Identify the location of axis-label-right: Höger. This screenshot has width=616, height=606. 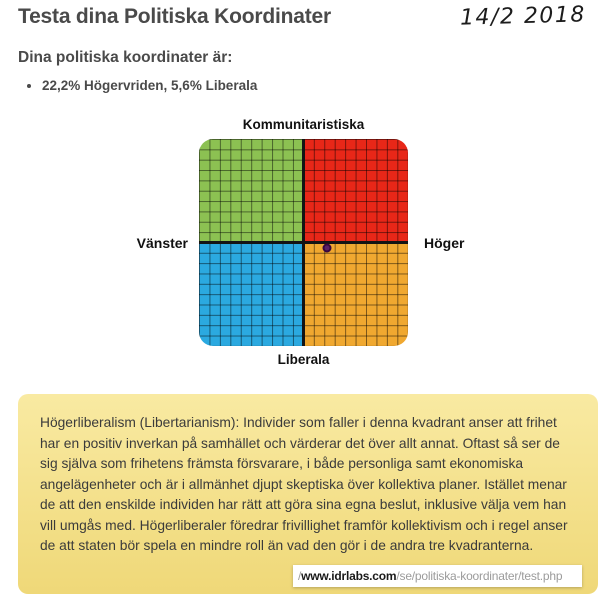
(444, 243).